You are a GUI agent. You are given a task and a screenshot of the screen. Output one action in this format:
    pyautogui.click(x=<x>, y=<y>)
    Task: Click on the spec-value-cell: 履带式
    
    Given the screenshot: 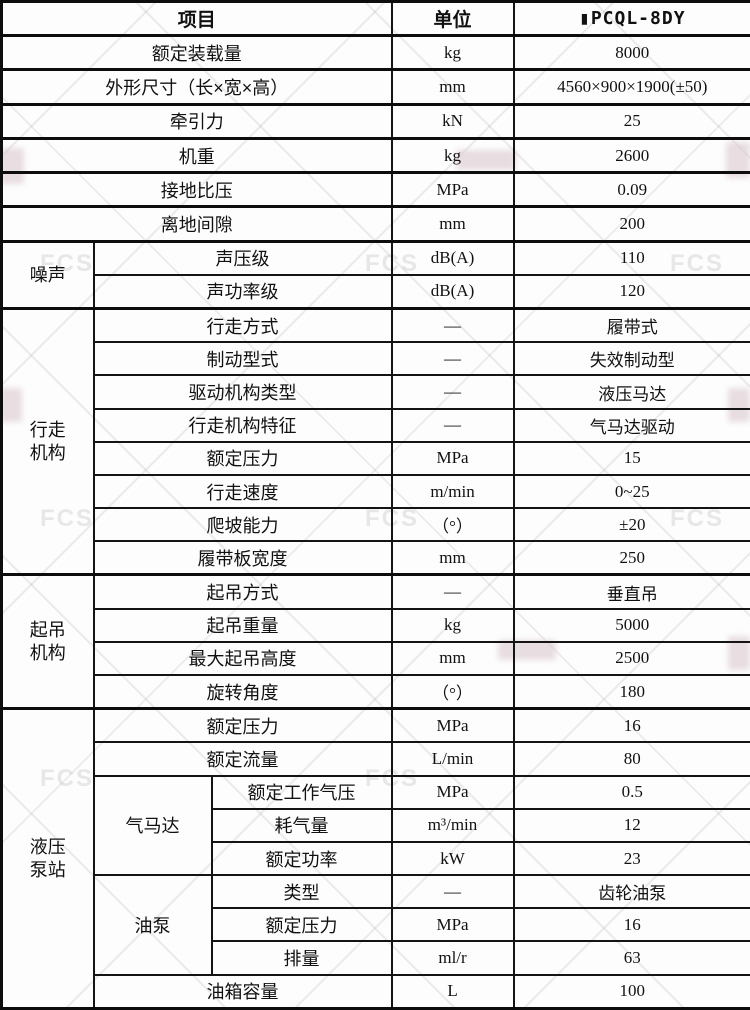 What is the action you would take?
    pyautogui.click(x=631, y=325)
    